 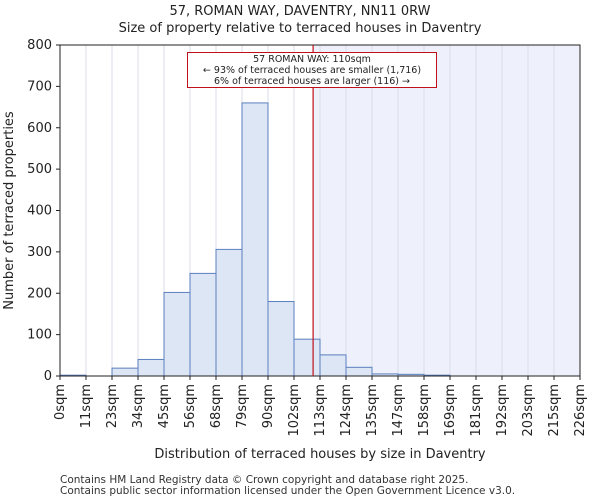 I want to click on x-tick-label: 79sqm, so click(x=242, y=406).